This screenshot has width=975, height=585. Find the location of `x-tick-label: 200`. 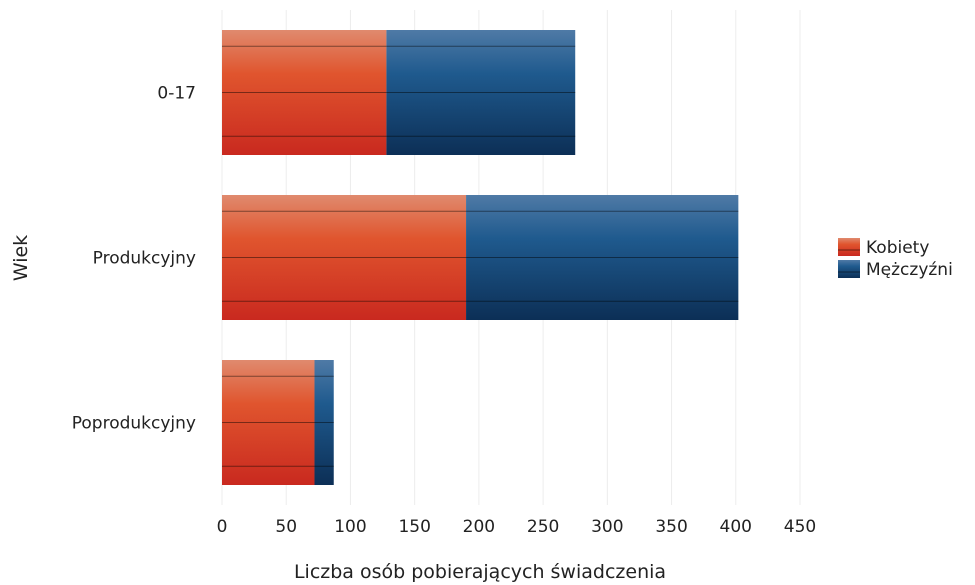

x-tick-label: 200 is located at coordinates (479, 527).